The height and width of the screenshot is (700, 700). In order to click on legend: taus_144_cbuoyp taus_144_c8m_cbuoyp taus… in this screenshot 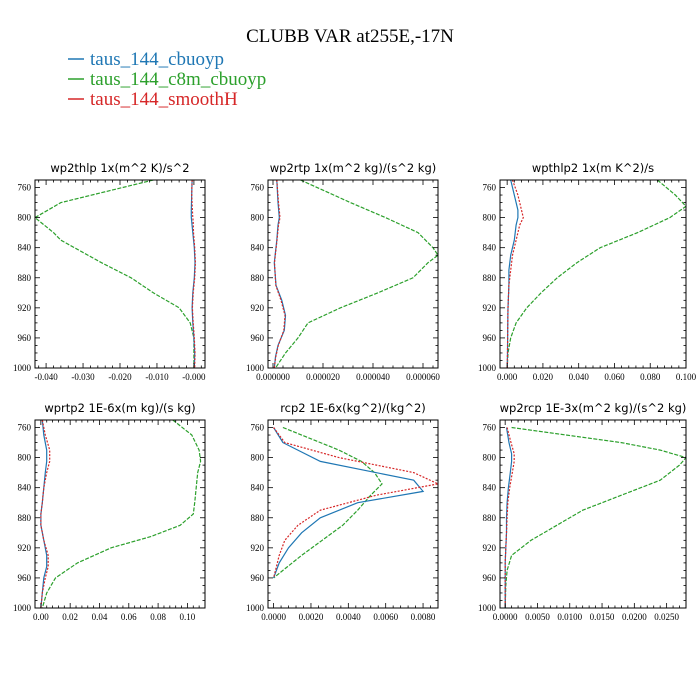, I will do `click(167, 79)`.